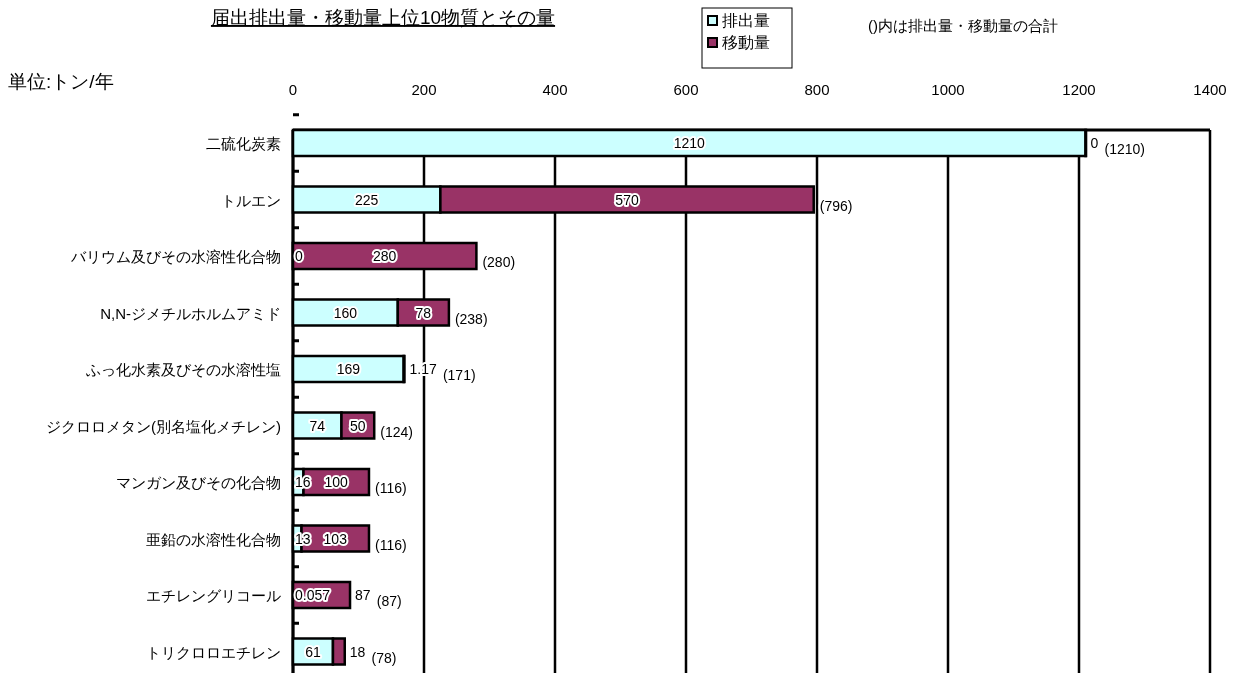 This screenshot has width=1235, height=673. Describe the element at coordinates (198, 482) in the screenshot. I see `y-tick-label: マンガン及びその化合物` at that location.